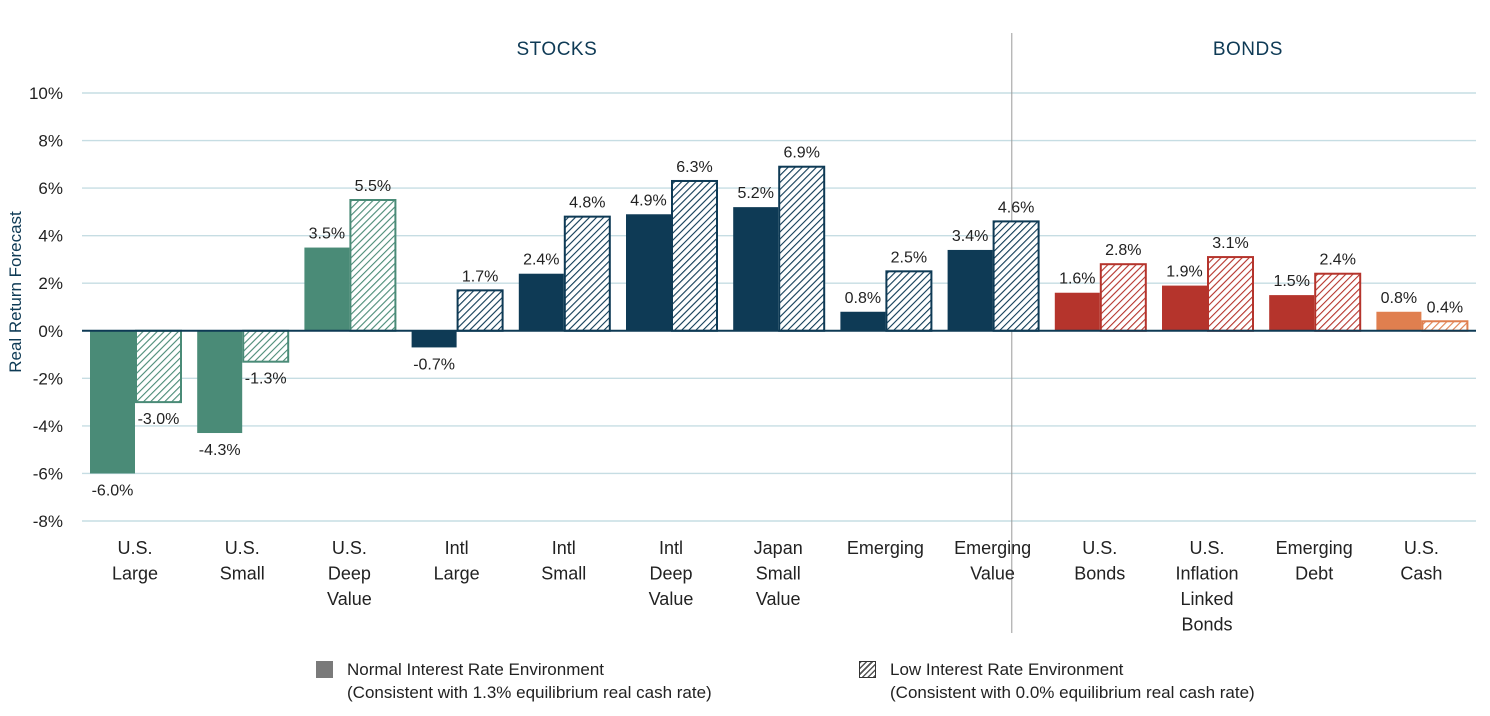 The height and width of the screenshot is (716, 1490). I want to click on category-label: Intl Small, so click(563, 561).